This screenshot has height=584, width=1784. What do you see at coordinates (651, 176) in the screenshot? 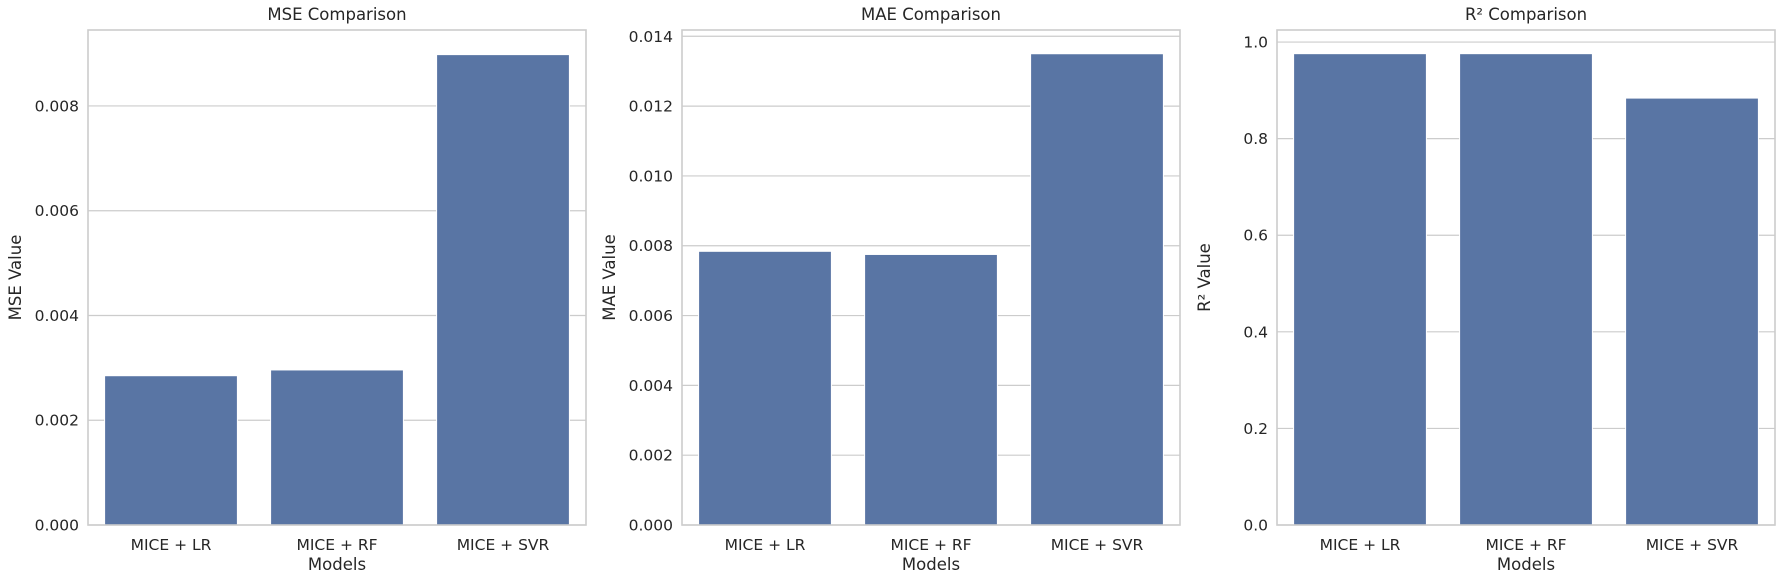
I see `y-tick-label: 0.010` at bounding box center [651, 176].